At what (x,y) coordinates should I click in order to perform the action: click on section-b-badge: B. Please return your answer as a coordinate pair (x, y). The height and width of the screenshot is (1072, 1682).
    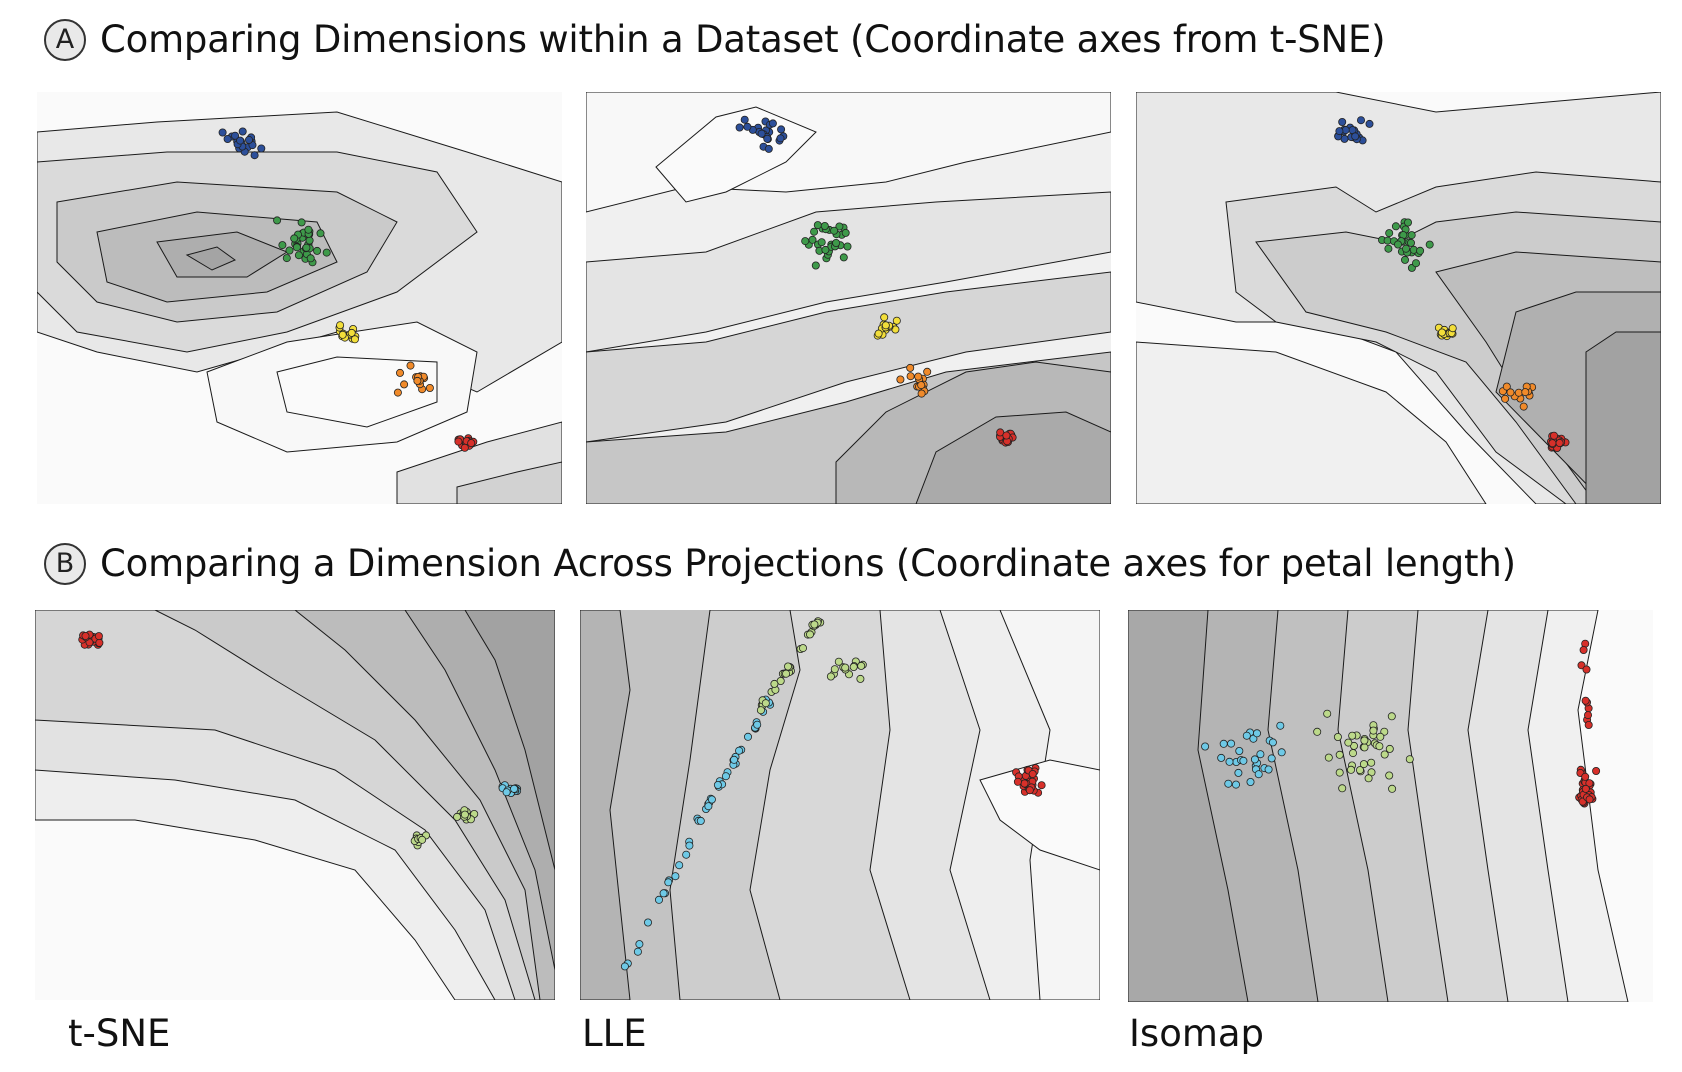
    Looking at the image, I should click on (65, 563).